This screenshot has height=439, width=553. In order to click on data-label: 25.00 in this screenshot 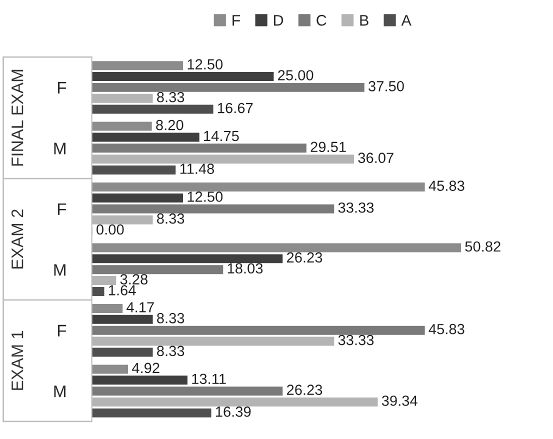, I will do `click(296, 75)`.